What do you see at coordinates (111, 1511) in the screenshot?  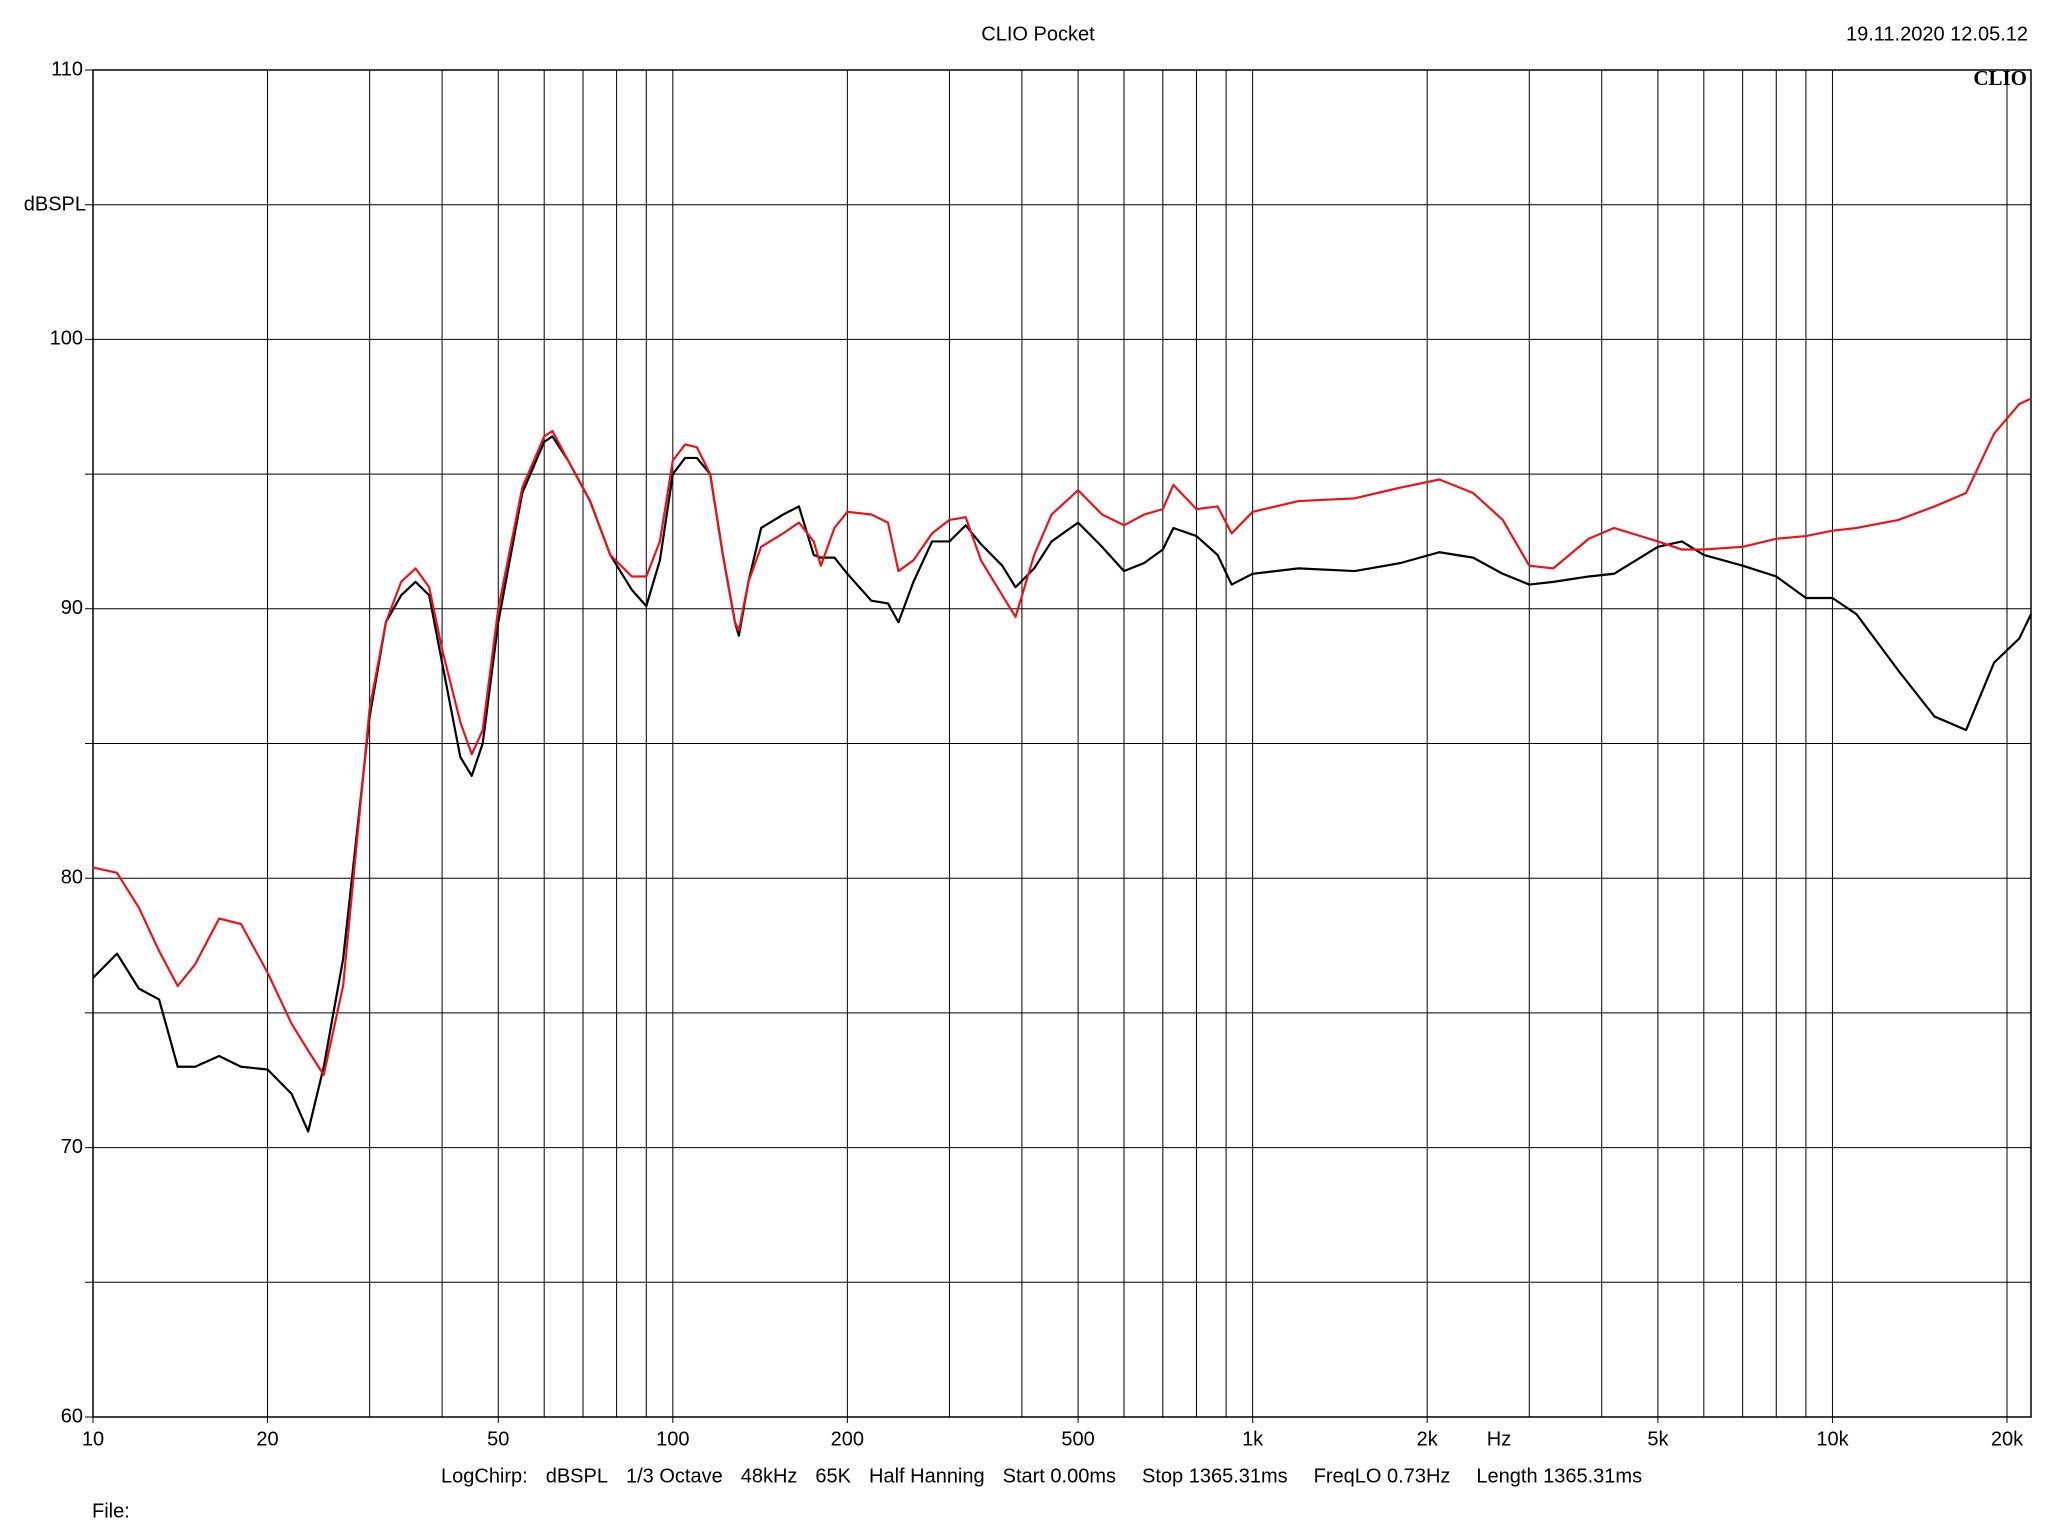 I see `file-label: File:` at bounding box center [111, 1511].